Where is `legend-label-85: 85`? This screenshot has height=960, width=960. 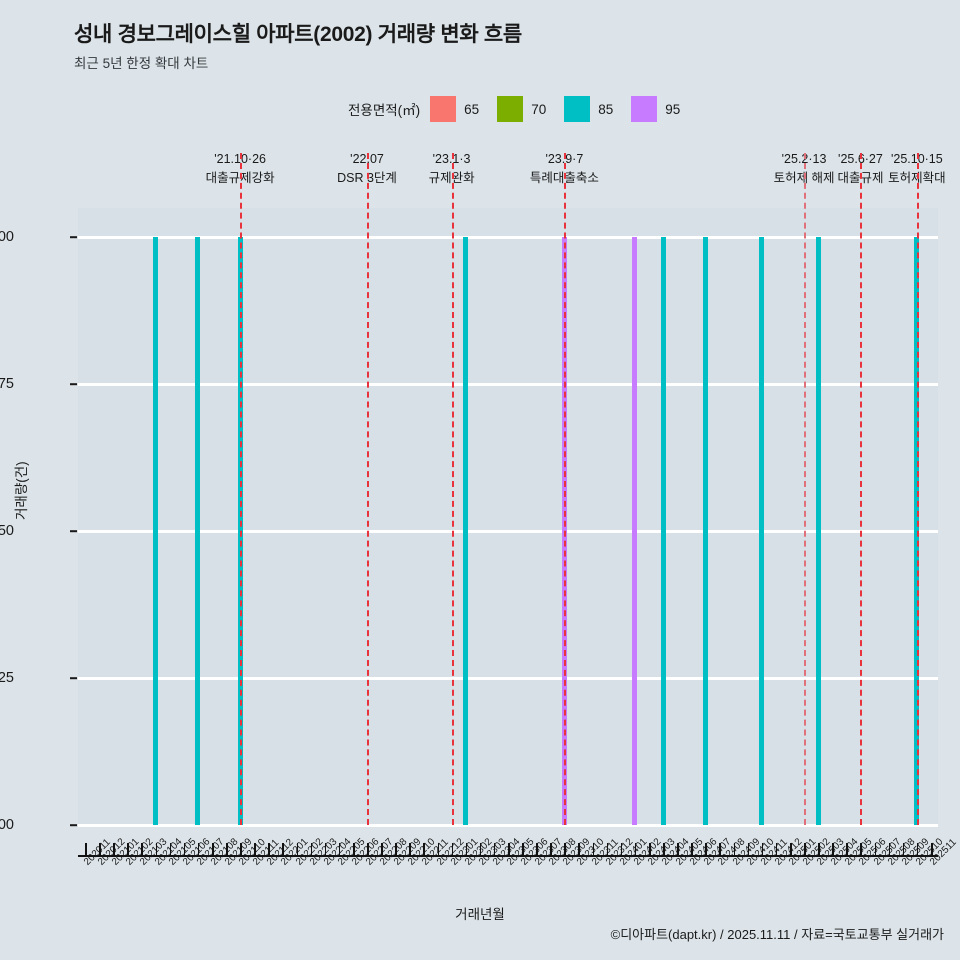
legend-label-85: 85 is located at coordinates (606, 109).